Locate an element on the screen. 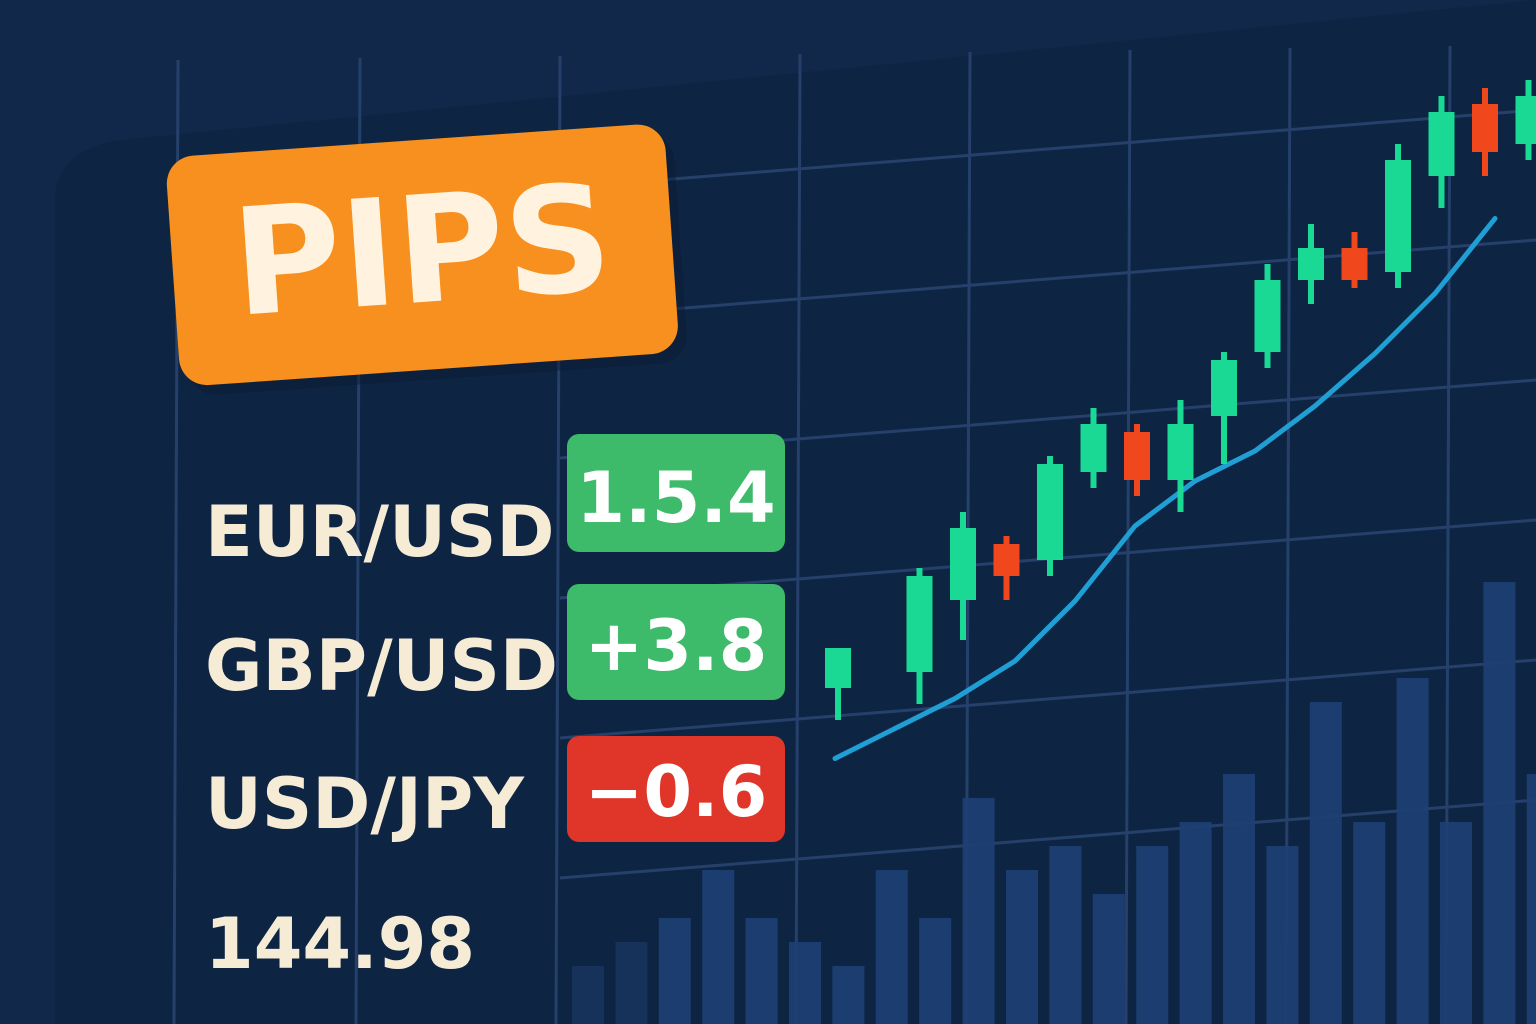 The image size is (1536, 1024). change-value-eurusd: 1.5.4 is located at coordinates (675, 498).